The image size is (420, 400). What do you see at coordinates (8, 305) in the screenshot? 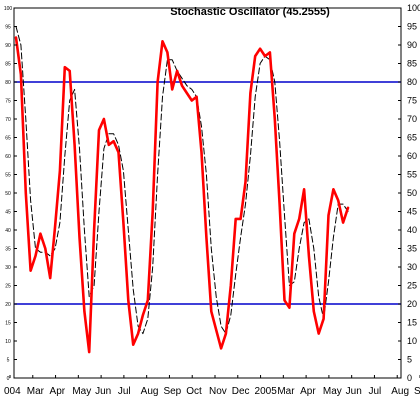
I see `y-tick-label-left: 20` at bounding box center [8, 305].